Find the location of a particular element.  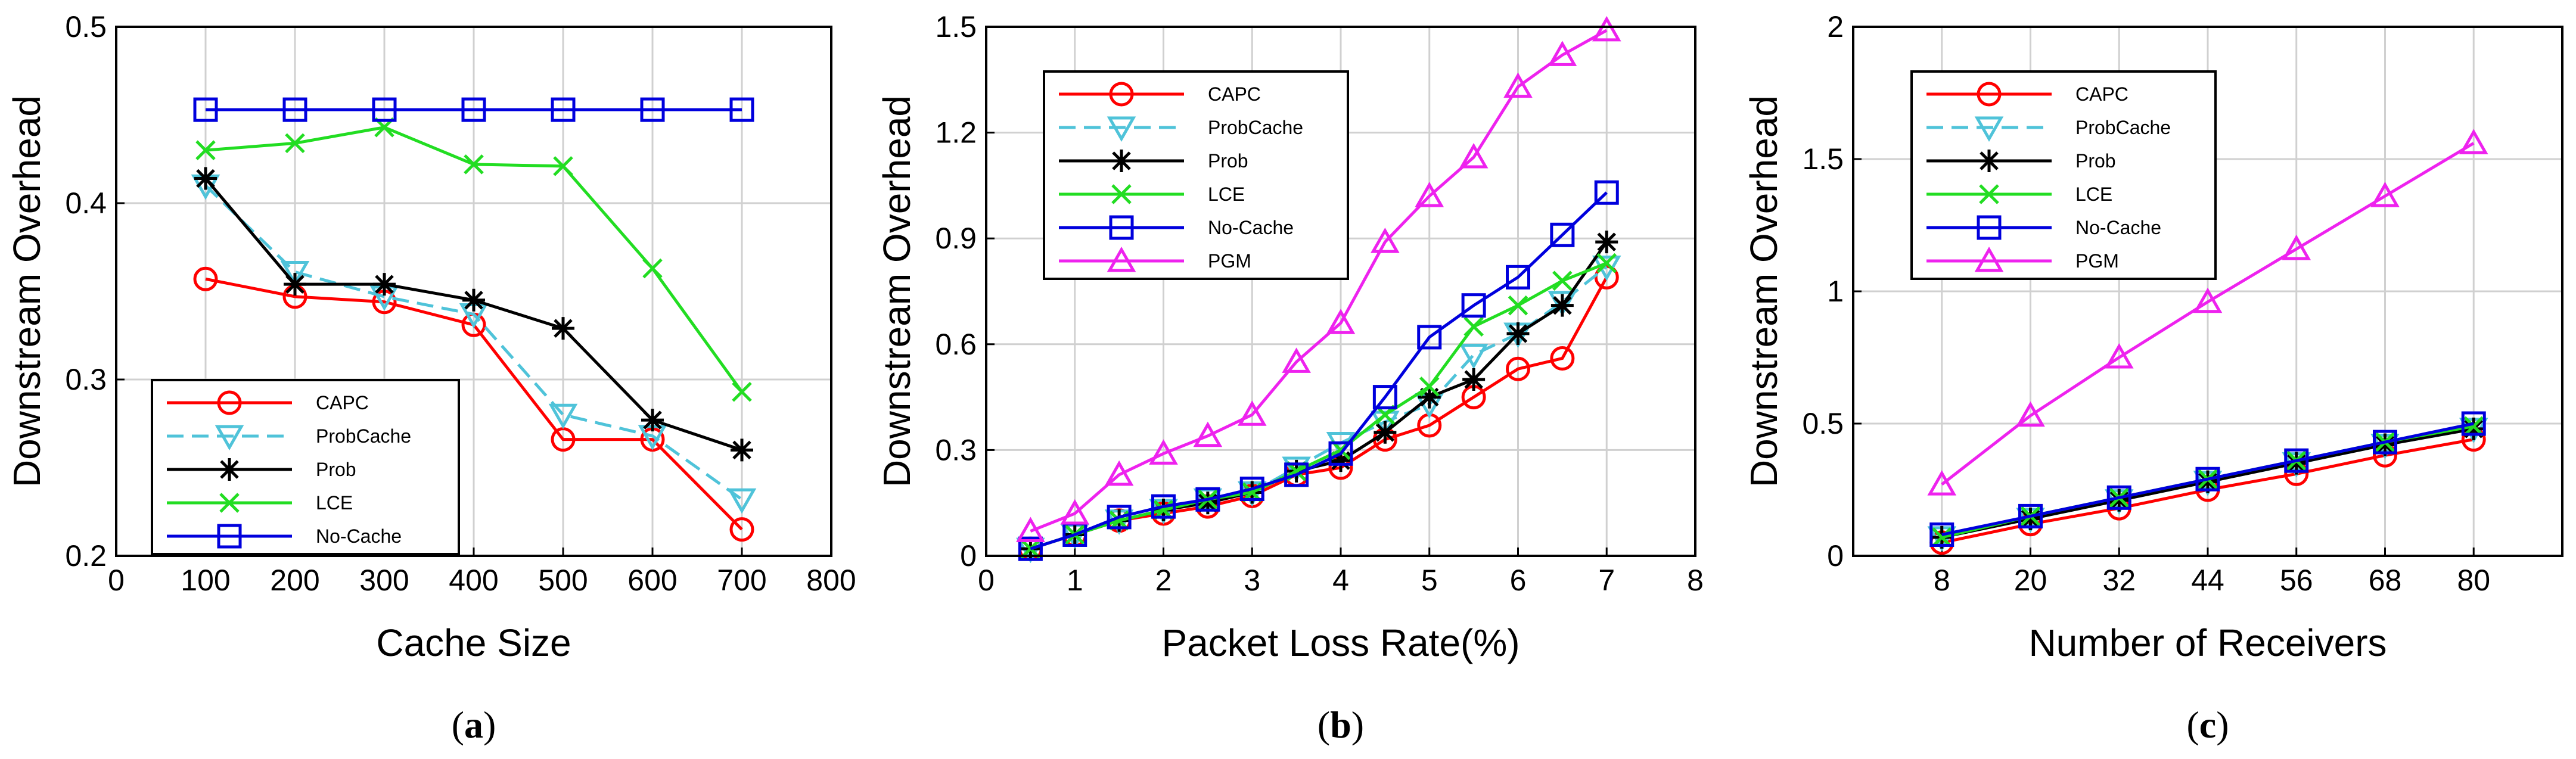

y-tick-label: 0.4 is located at coordinates (86, 203).